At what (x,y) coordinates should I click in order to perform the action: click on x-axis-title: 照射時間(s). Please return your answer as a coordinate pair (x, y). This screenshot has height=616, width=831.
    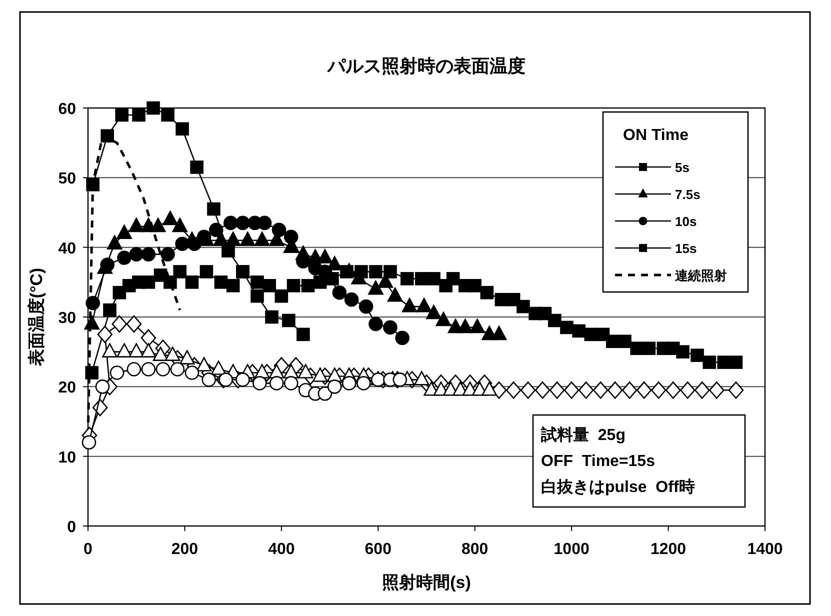
    Looking at the image, I should click on (426, 582).